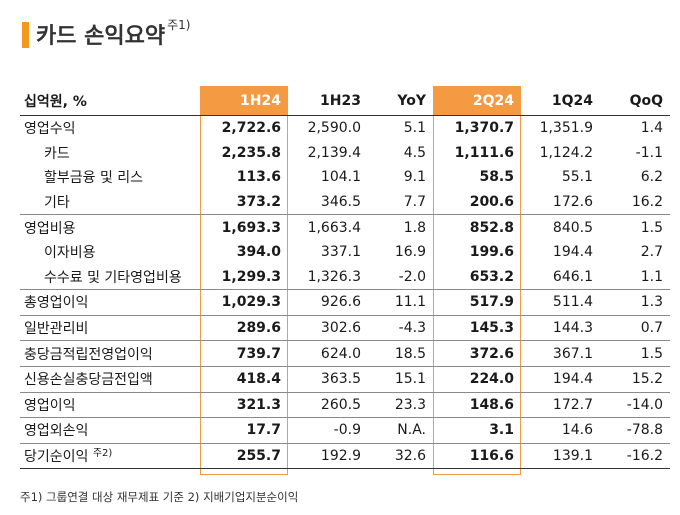 Image resolution: width=680 pixels, height=515 pixels. I want to click on table-cell: 192.9, so click(328, 456).